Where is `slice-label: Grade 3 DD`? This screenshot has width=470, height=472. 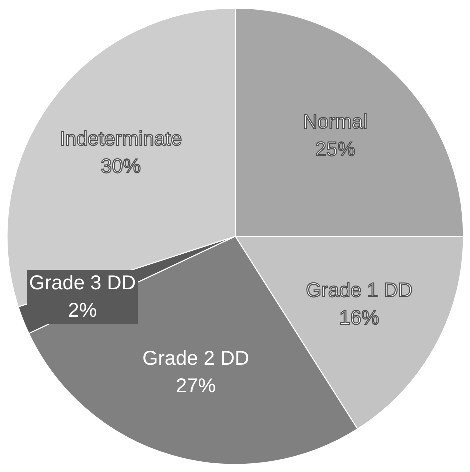
slice-label: Grade 3 DD is located at coordinates (82, 283).